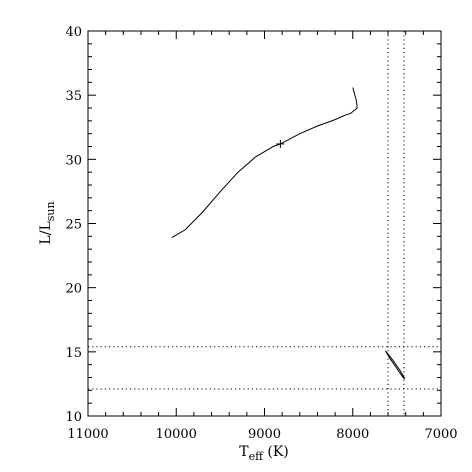  I want to click on x-axis-label-unit: (K), so click(276, 452).